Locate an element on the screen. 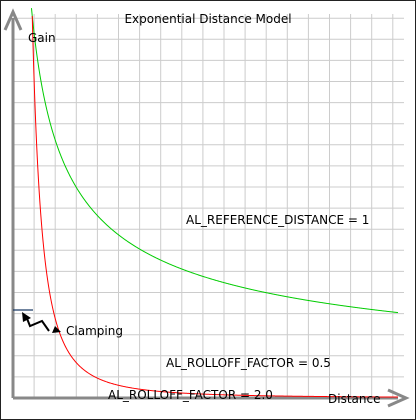 The height and width of the screenshot is (420, 416). x-axis-arrow-icon is located at coordinates (398, 398).